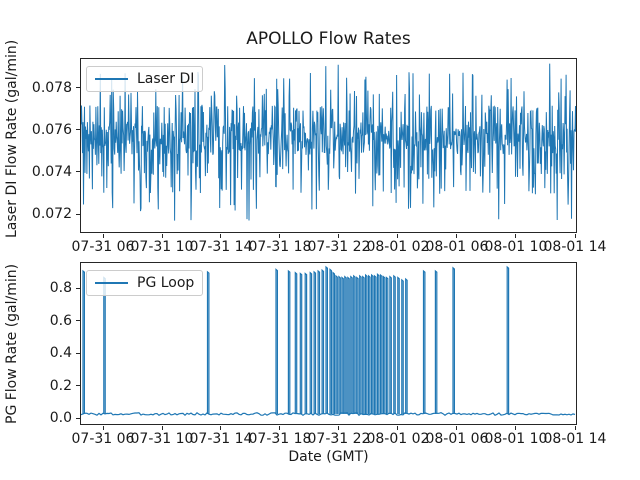 The height and width of the screenshot is (480, 640). Describe the element at coordinates (166, 283) in the screenshot. I see `pg-loop-legend-label: PG Loop` at that location.